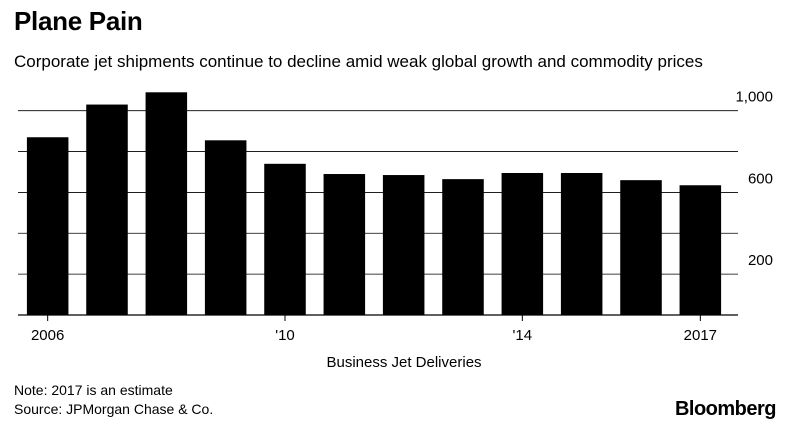 This screenshot has height=428, width=800. Describe the element at coordinates (166, 203) in the screenshot. I see `bar-2008` at that location.